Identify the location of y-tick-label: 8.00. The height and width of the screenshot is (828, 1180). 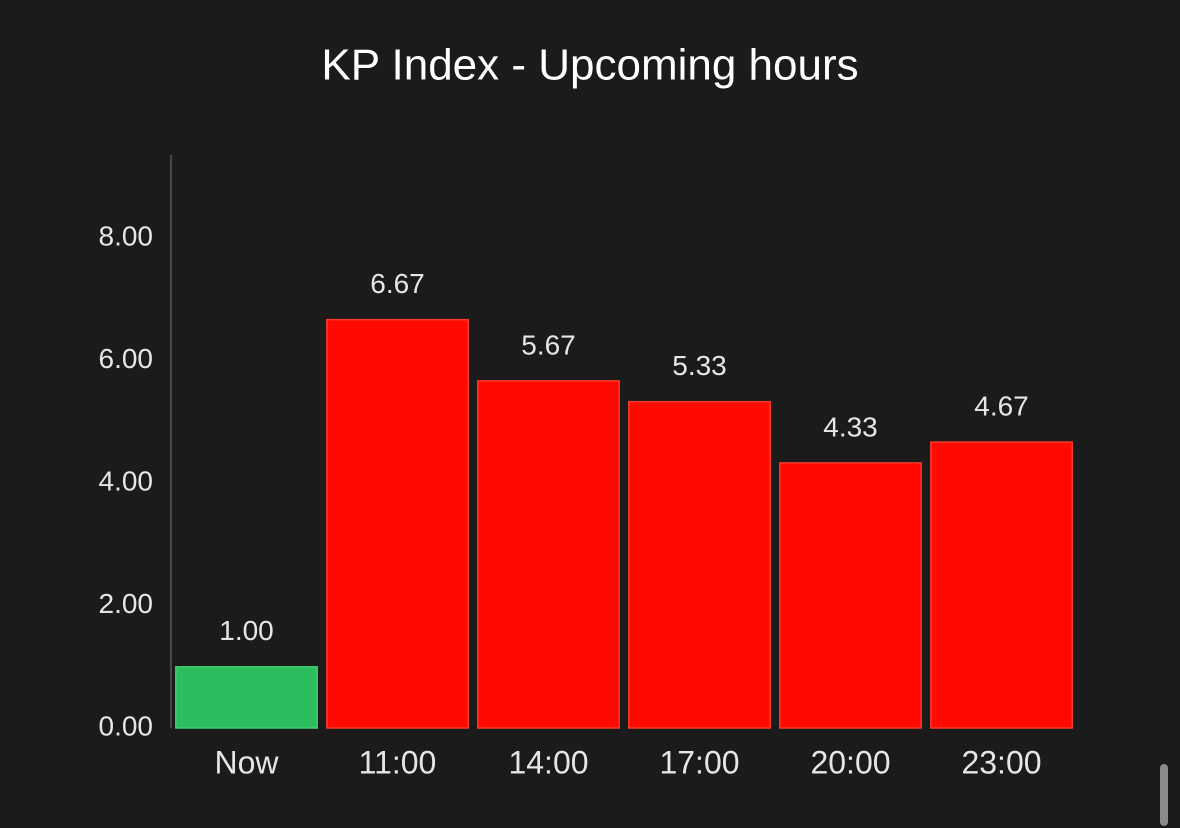
(126, 236).